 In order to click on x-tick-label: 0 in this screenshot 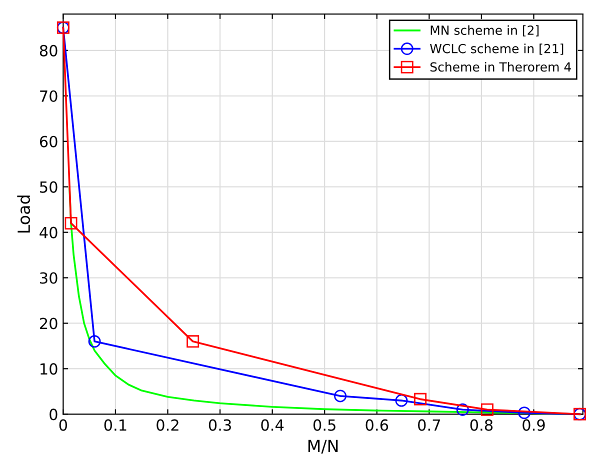, I will do `click(63, 425)`.